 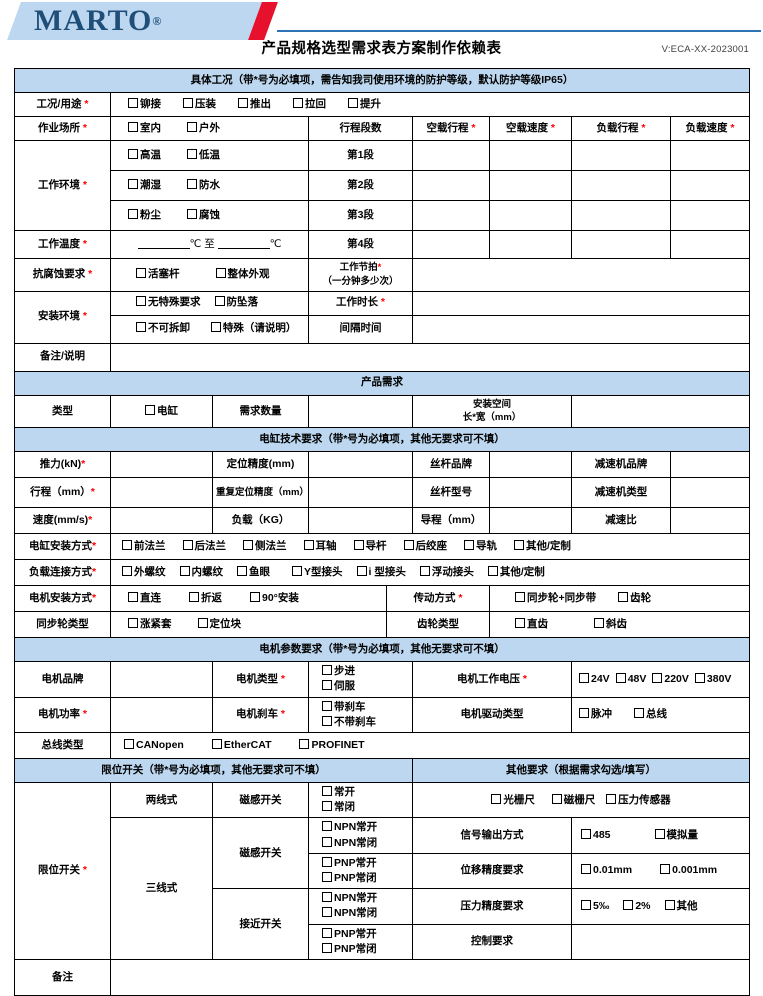 What do you see at coordinates (581, 275) in the screenshot?
I see `input-takt-time` at bounding box center [581, 275].